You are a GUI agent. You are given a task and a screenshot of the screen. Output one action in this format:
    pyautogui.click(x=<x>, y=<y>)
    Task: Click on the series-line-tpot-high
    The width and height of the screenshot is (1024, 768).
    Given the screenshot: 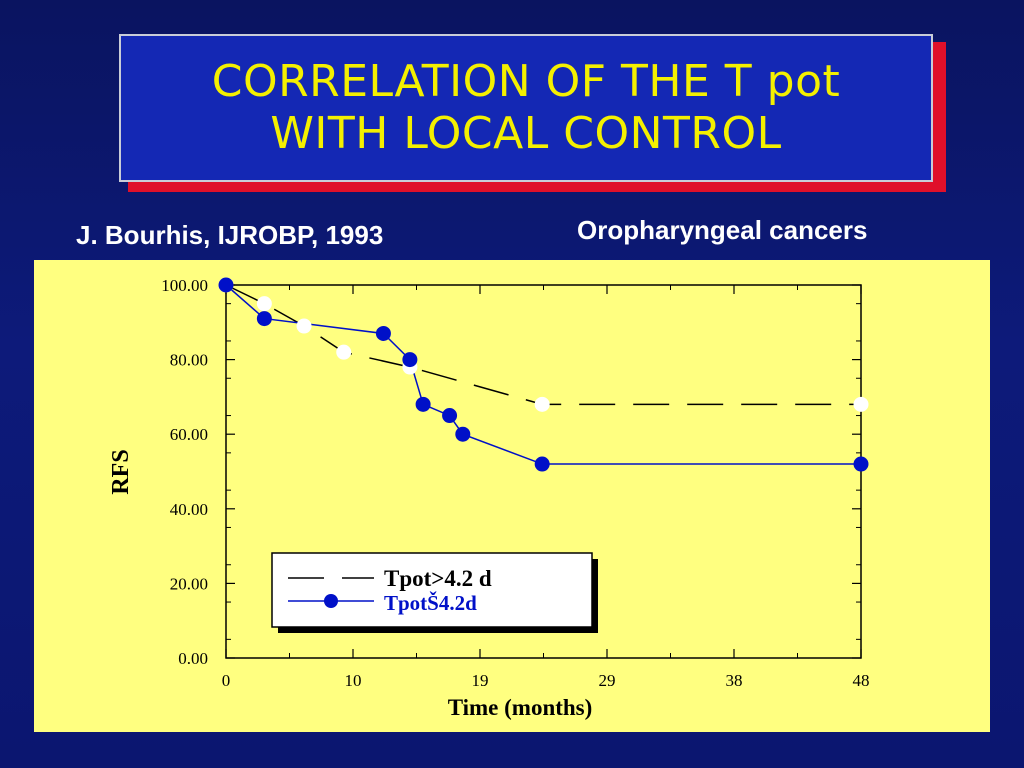 What is the action you would take?
    pyautogui.click(x=543, y=345)
    